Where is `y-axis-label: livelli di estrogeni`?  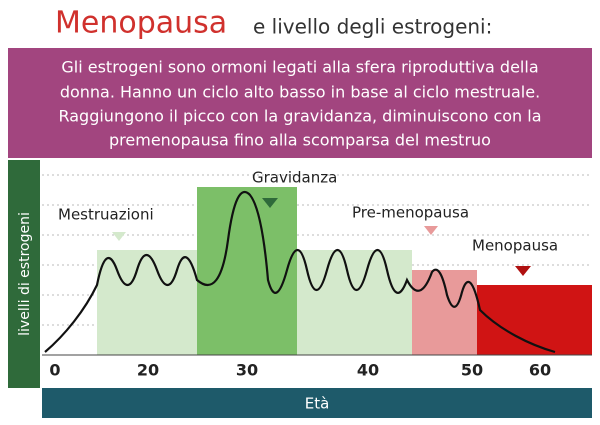 y-axis-label: livelli di estrogeni is located at coordinates (25, 274).